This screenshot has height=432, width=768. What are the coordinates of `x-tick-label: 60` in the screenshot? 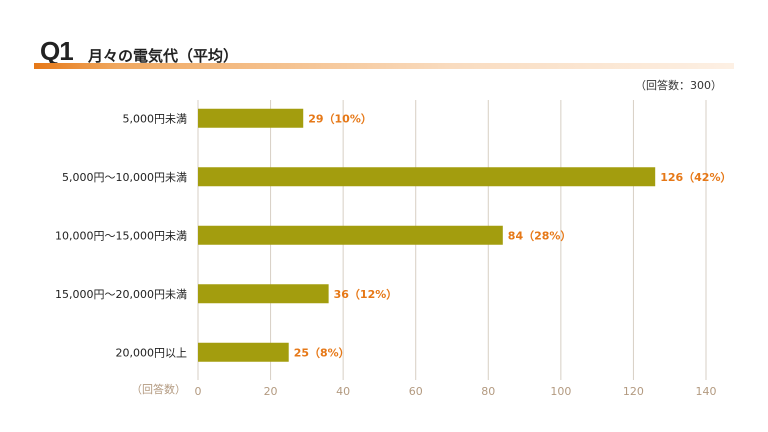 It's located at (416, 391).